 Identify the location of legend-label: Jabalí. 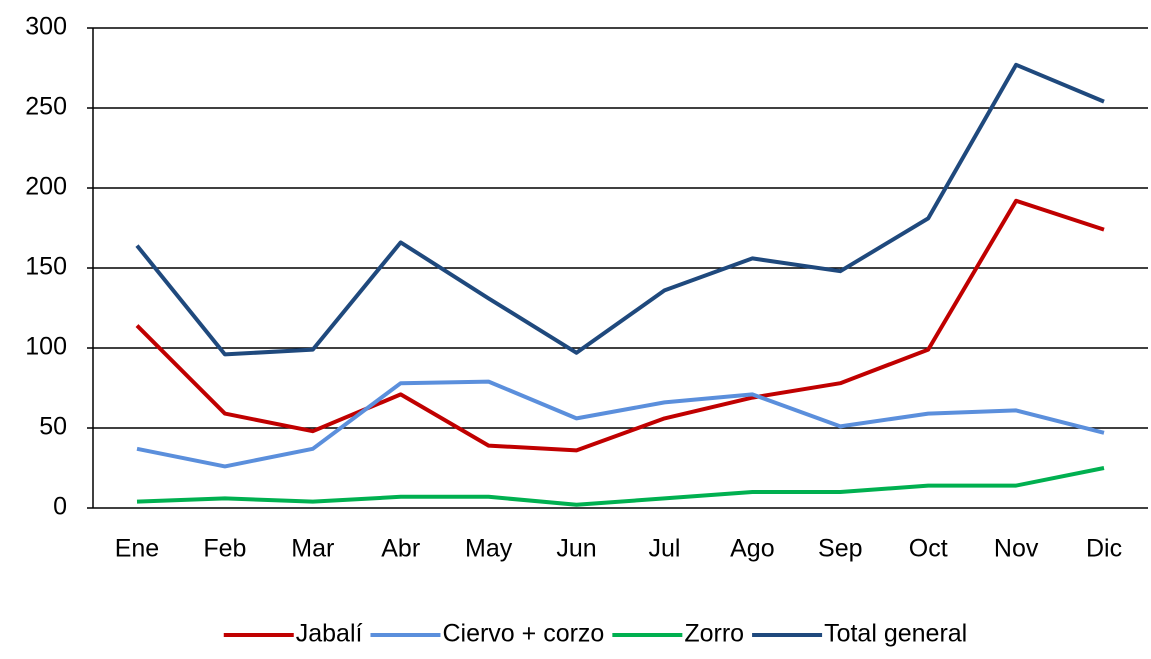
(329, 634).